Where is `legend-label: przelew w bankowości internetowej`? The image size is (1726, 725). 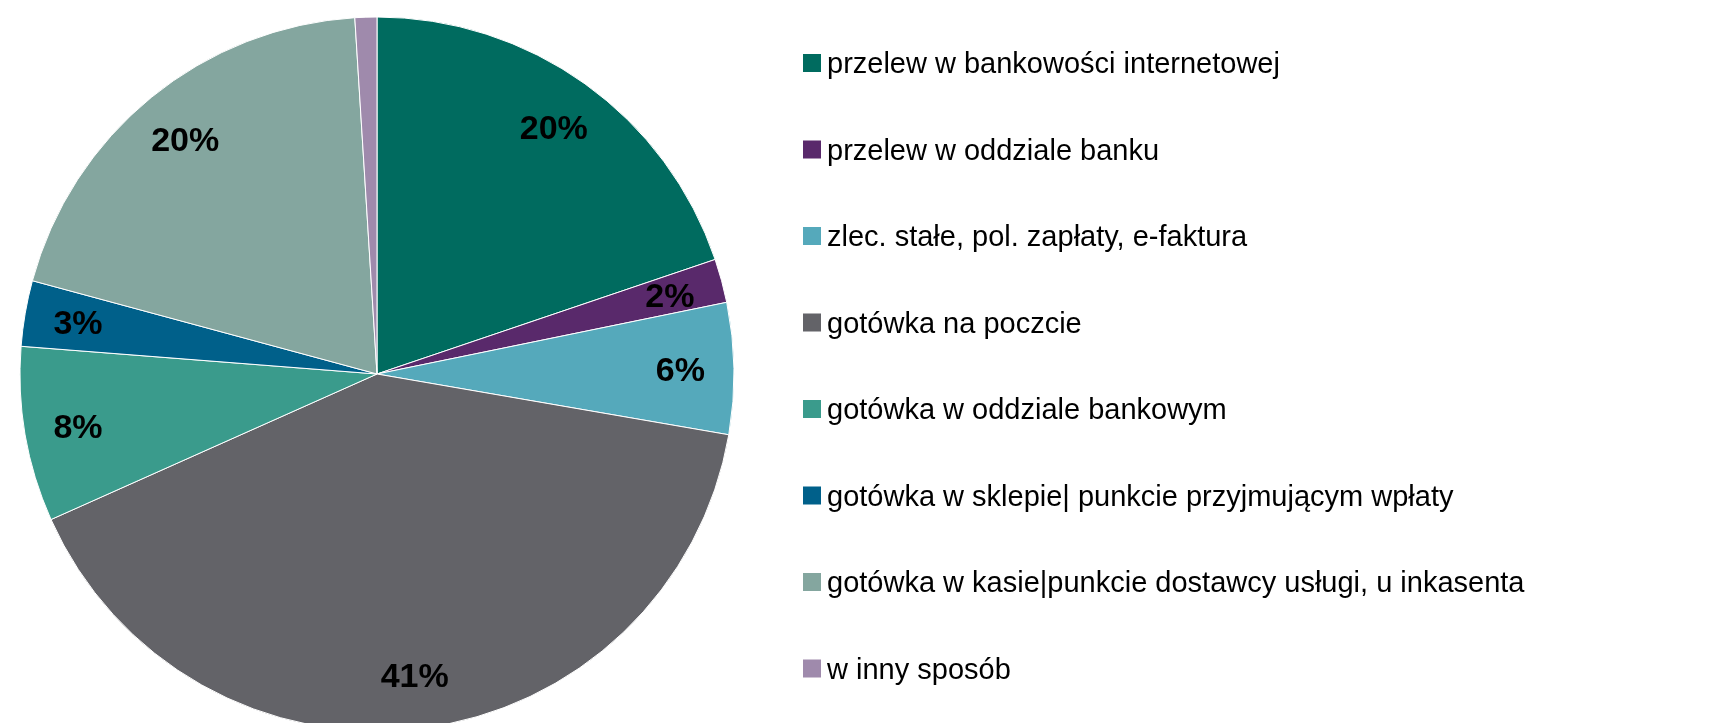
legend-label: przelew w bankowości internetowej is located at coordinates (1053, 63).